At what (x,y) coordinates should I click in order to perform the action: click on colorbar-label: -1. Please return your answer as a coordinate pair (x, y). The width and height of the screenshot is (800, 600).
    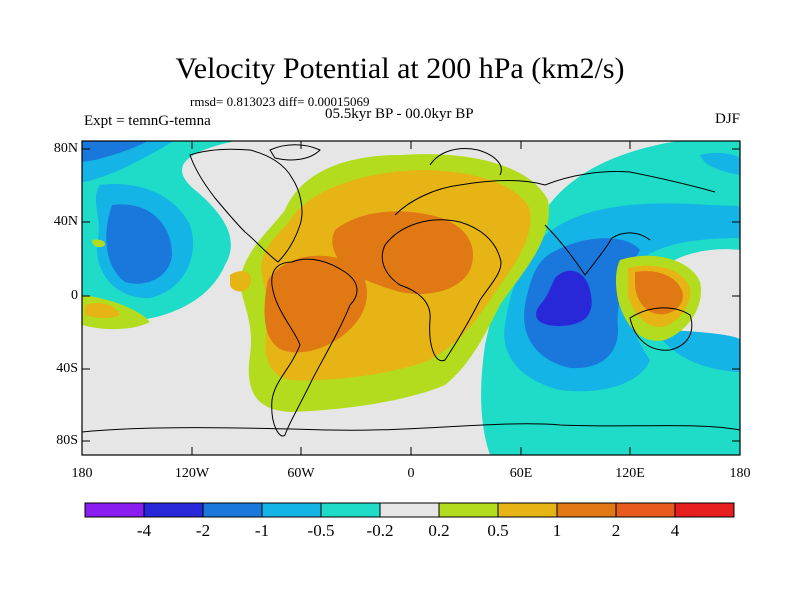
    Looking at the image, I should click on (262, 530).